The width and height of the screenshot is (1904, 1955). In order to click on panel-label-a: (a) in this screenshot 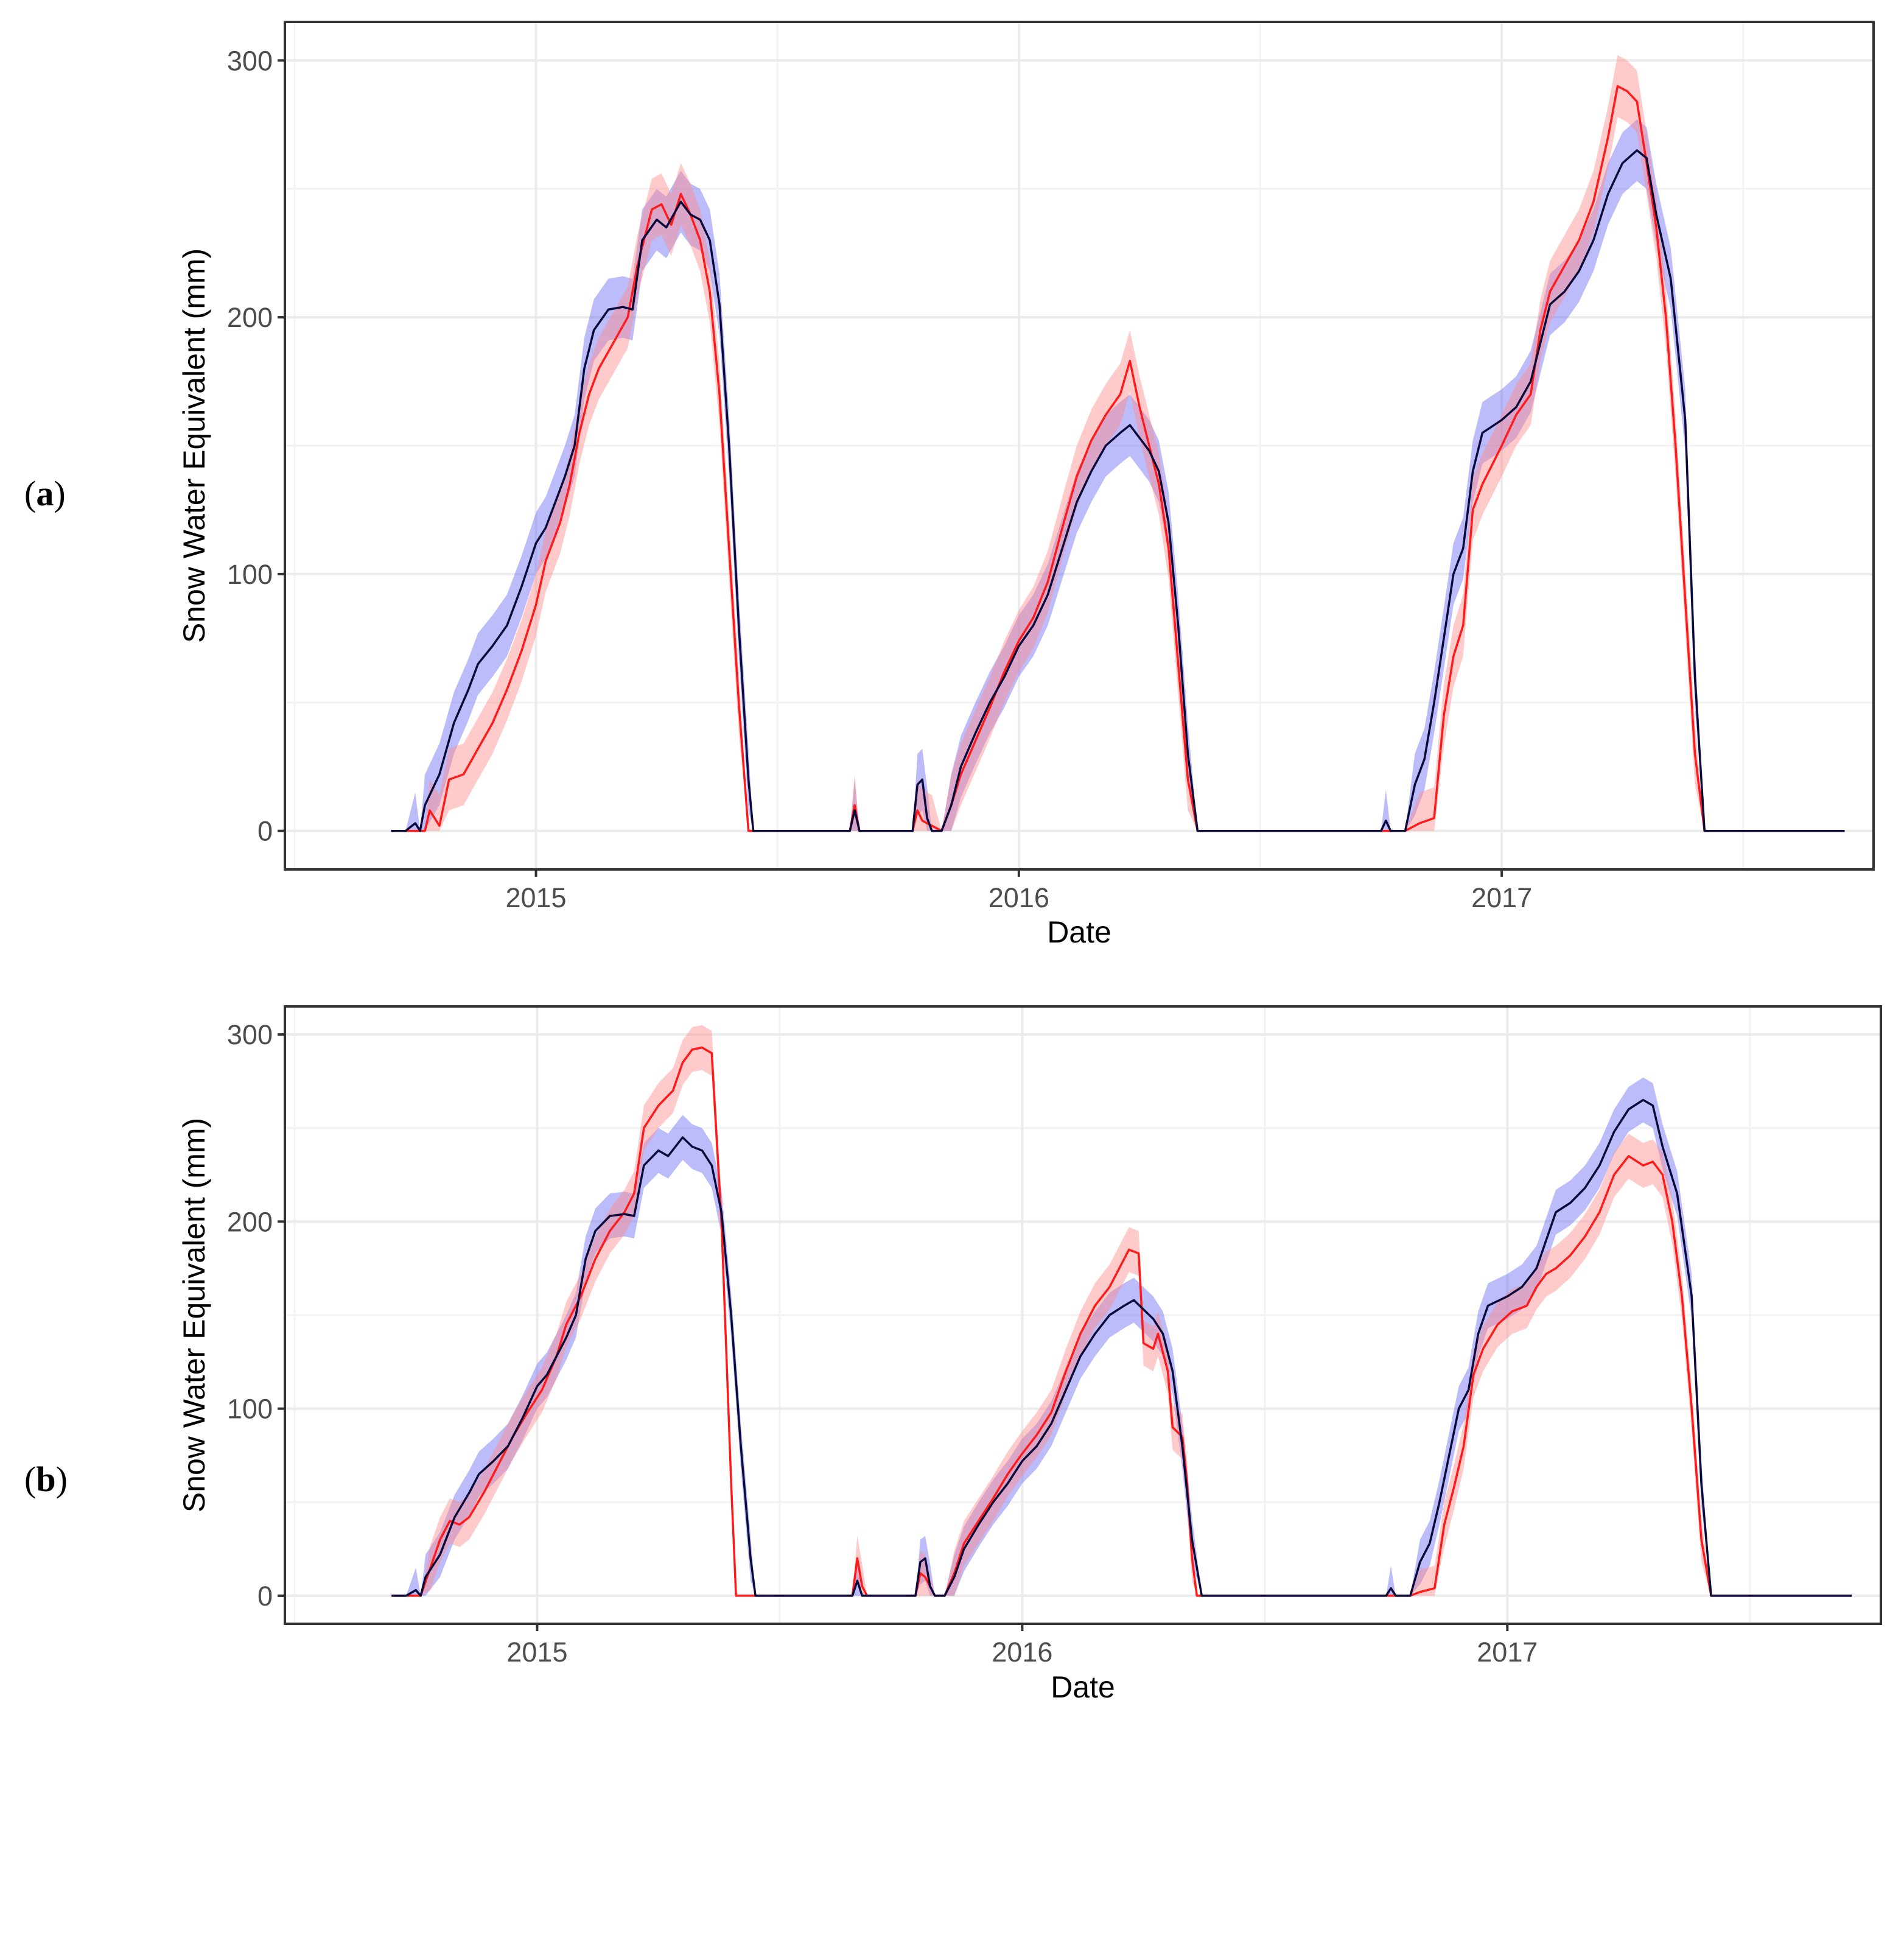, I will do `click(45, 493)`.